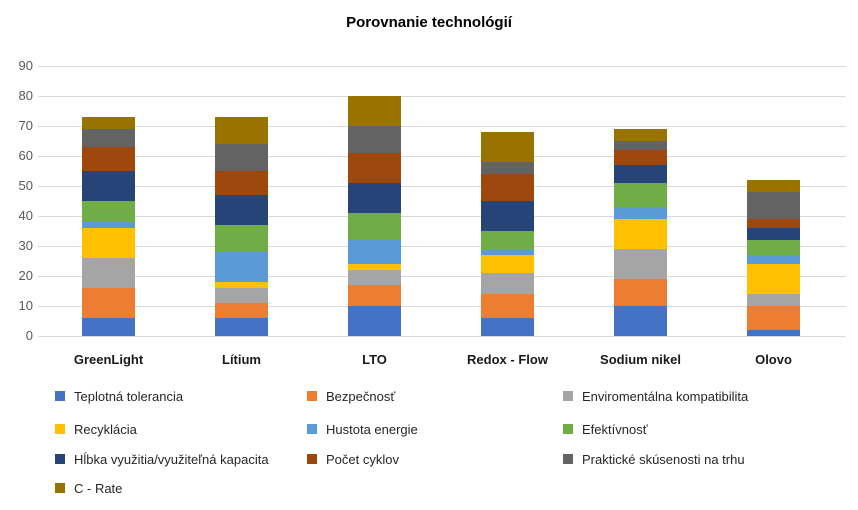 The image size is (858, 510). I want to click on legend-item: C - Rate, so click(89, 488).